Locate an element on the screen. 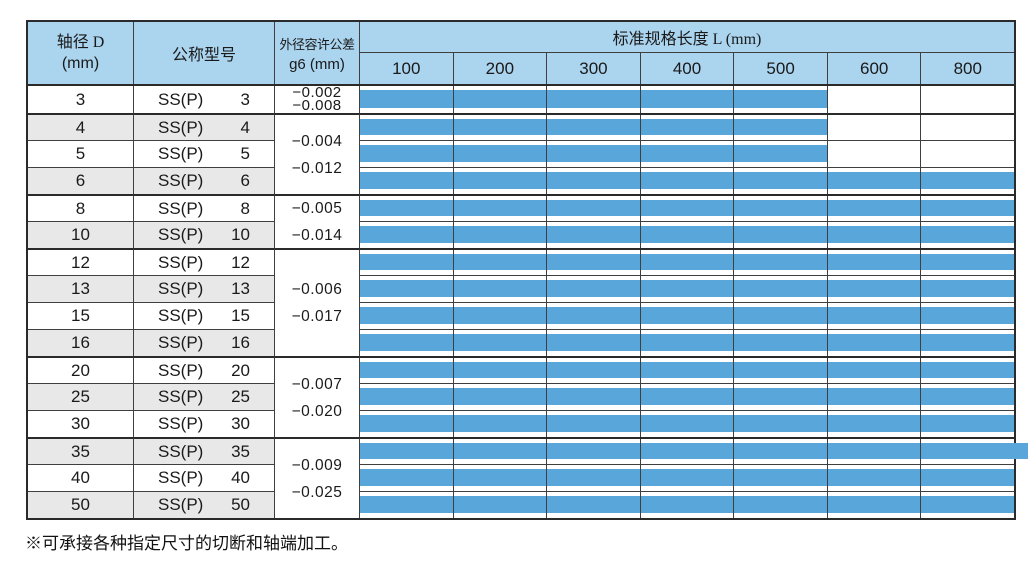  diameter-cell: 40 is located at coordinates (81, 477).